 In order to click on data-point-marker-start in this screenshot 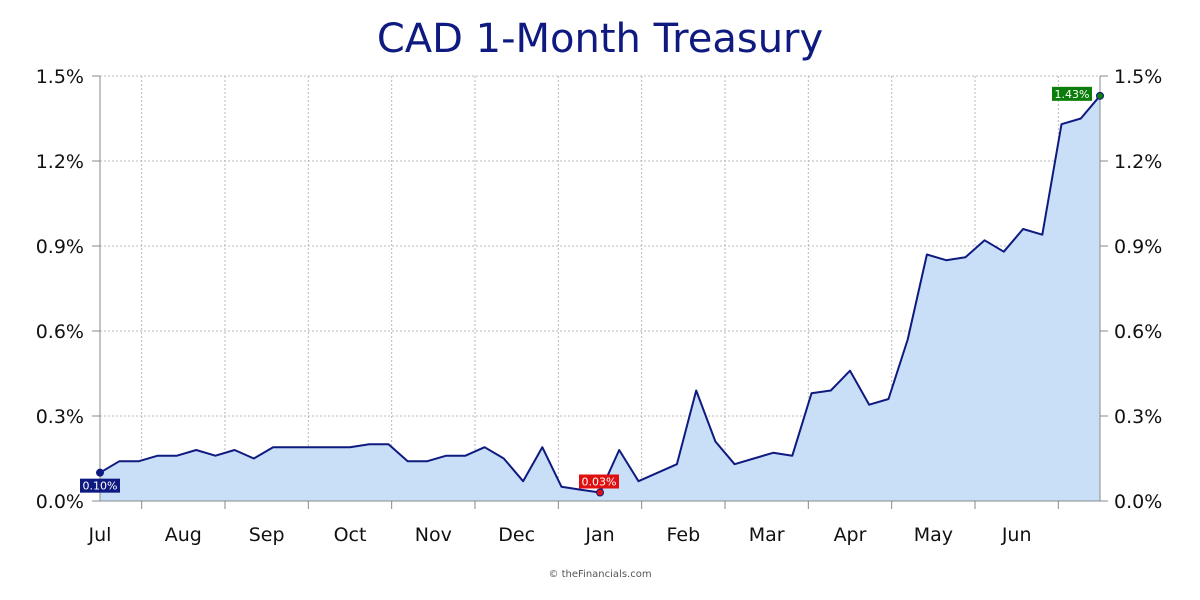, I will do `click(100, 472)`.